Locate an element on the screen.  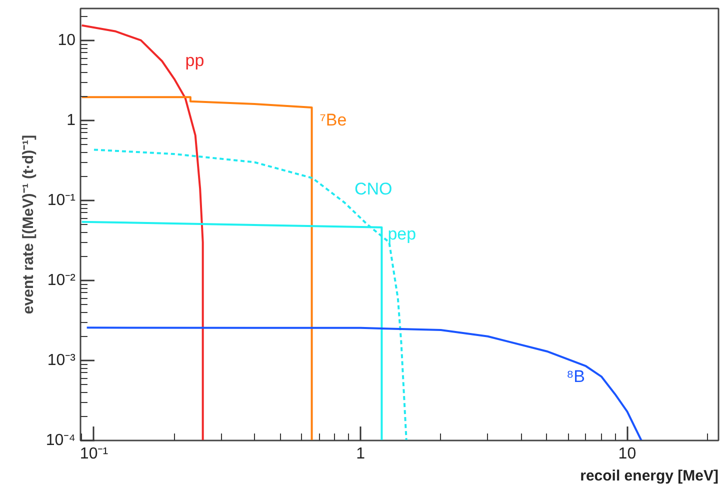
series-label: CNO is located at coordinates (373, 189).